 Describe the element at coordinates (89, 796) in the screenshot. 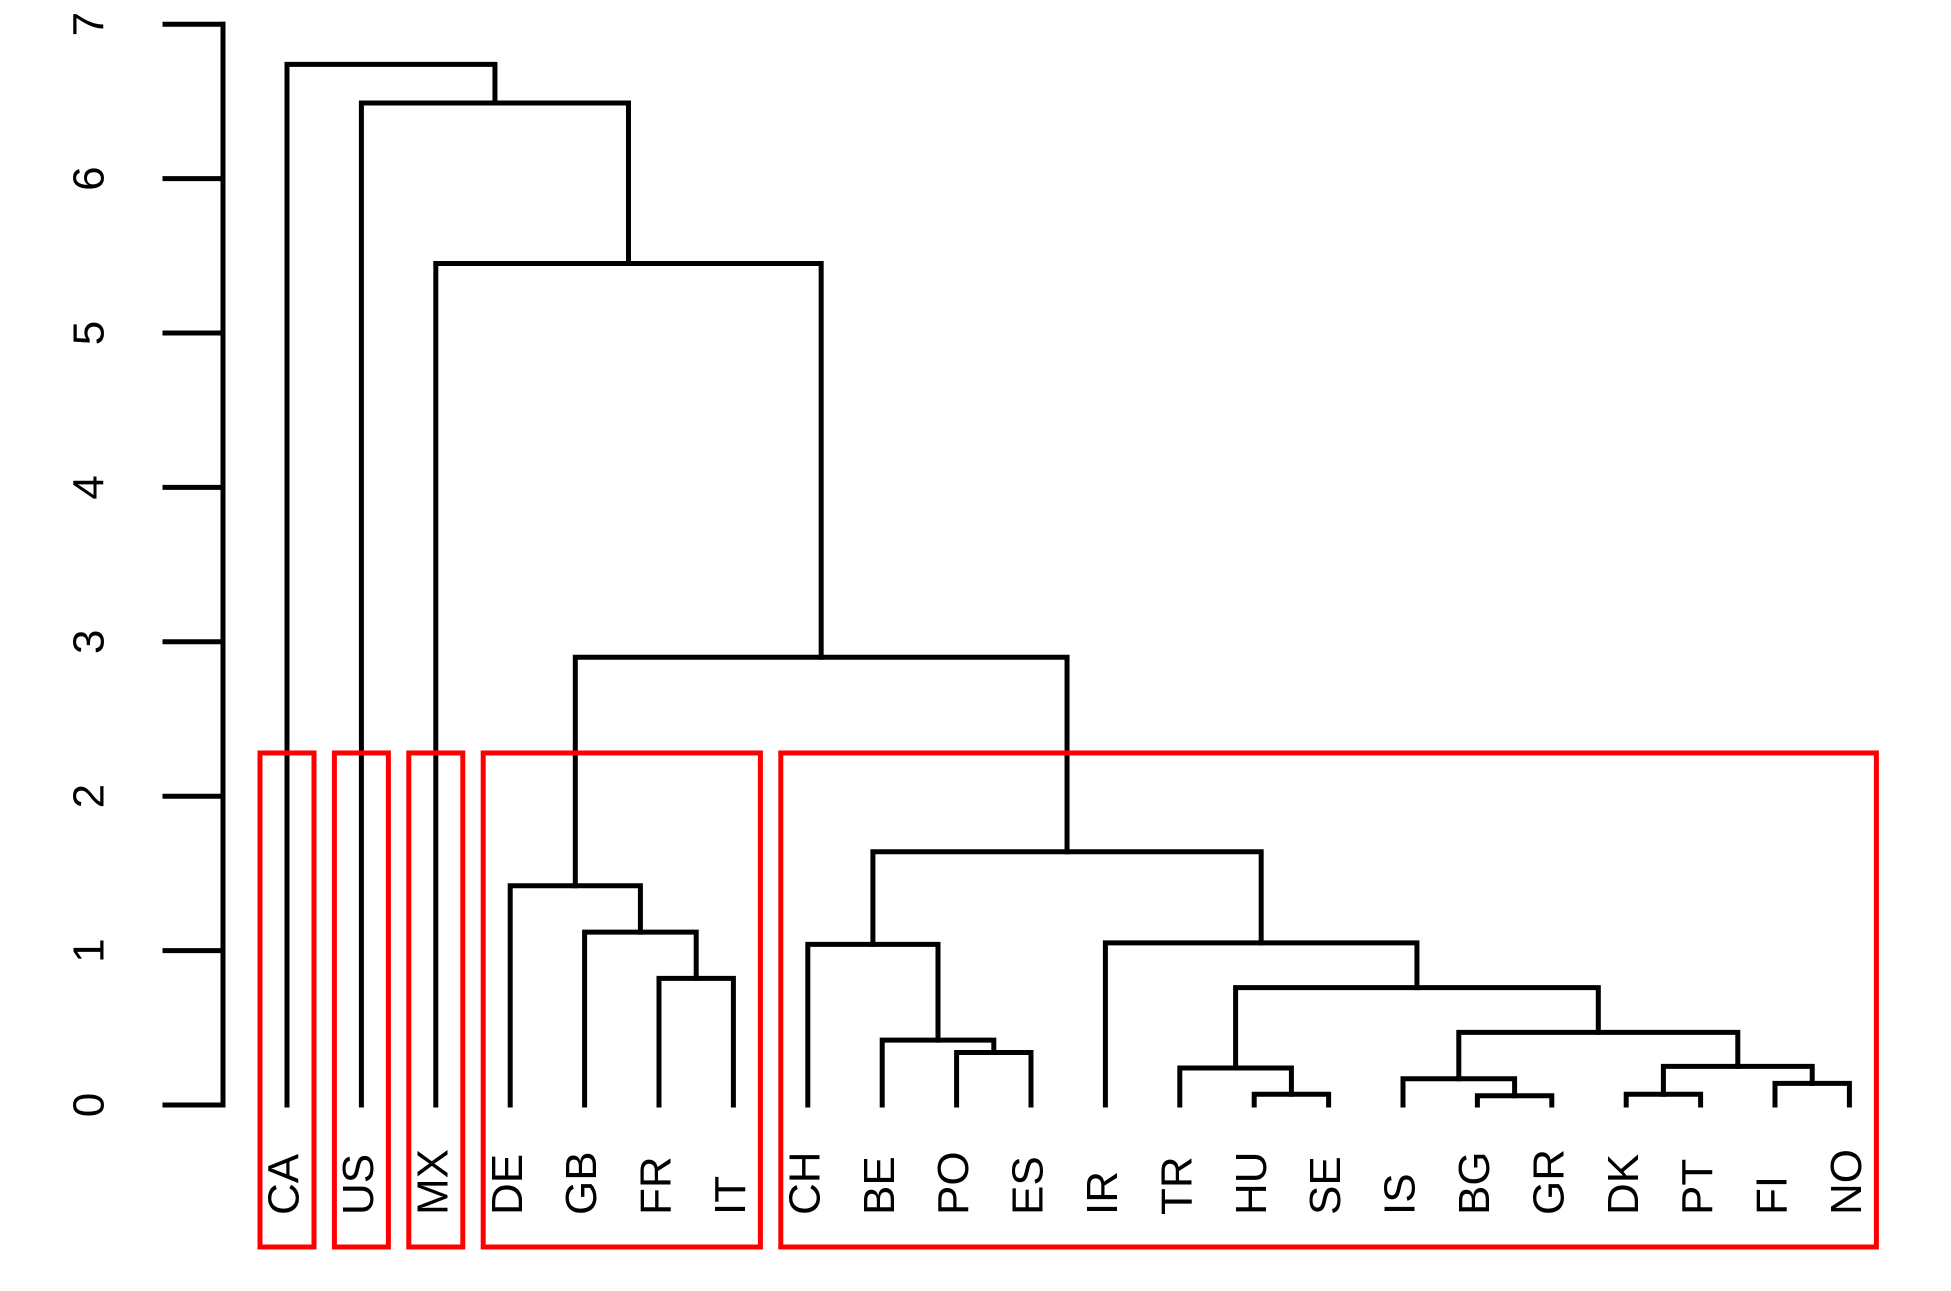

I see `y-tick-label: 2` at that location.